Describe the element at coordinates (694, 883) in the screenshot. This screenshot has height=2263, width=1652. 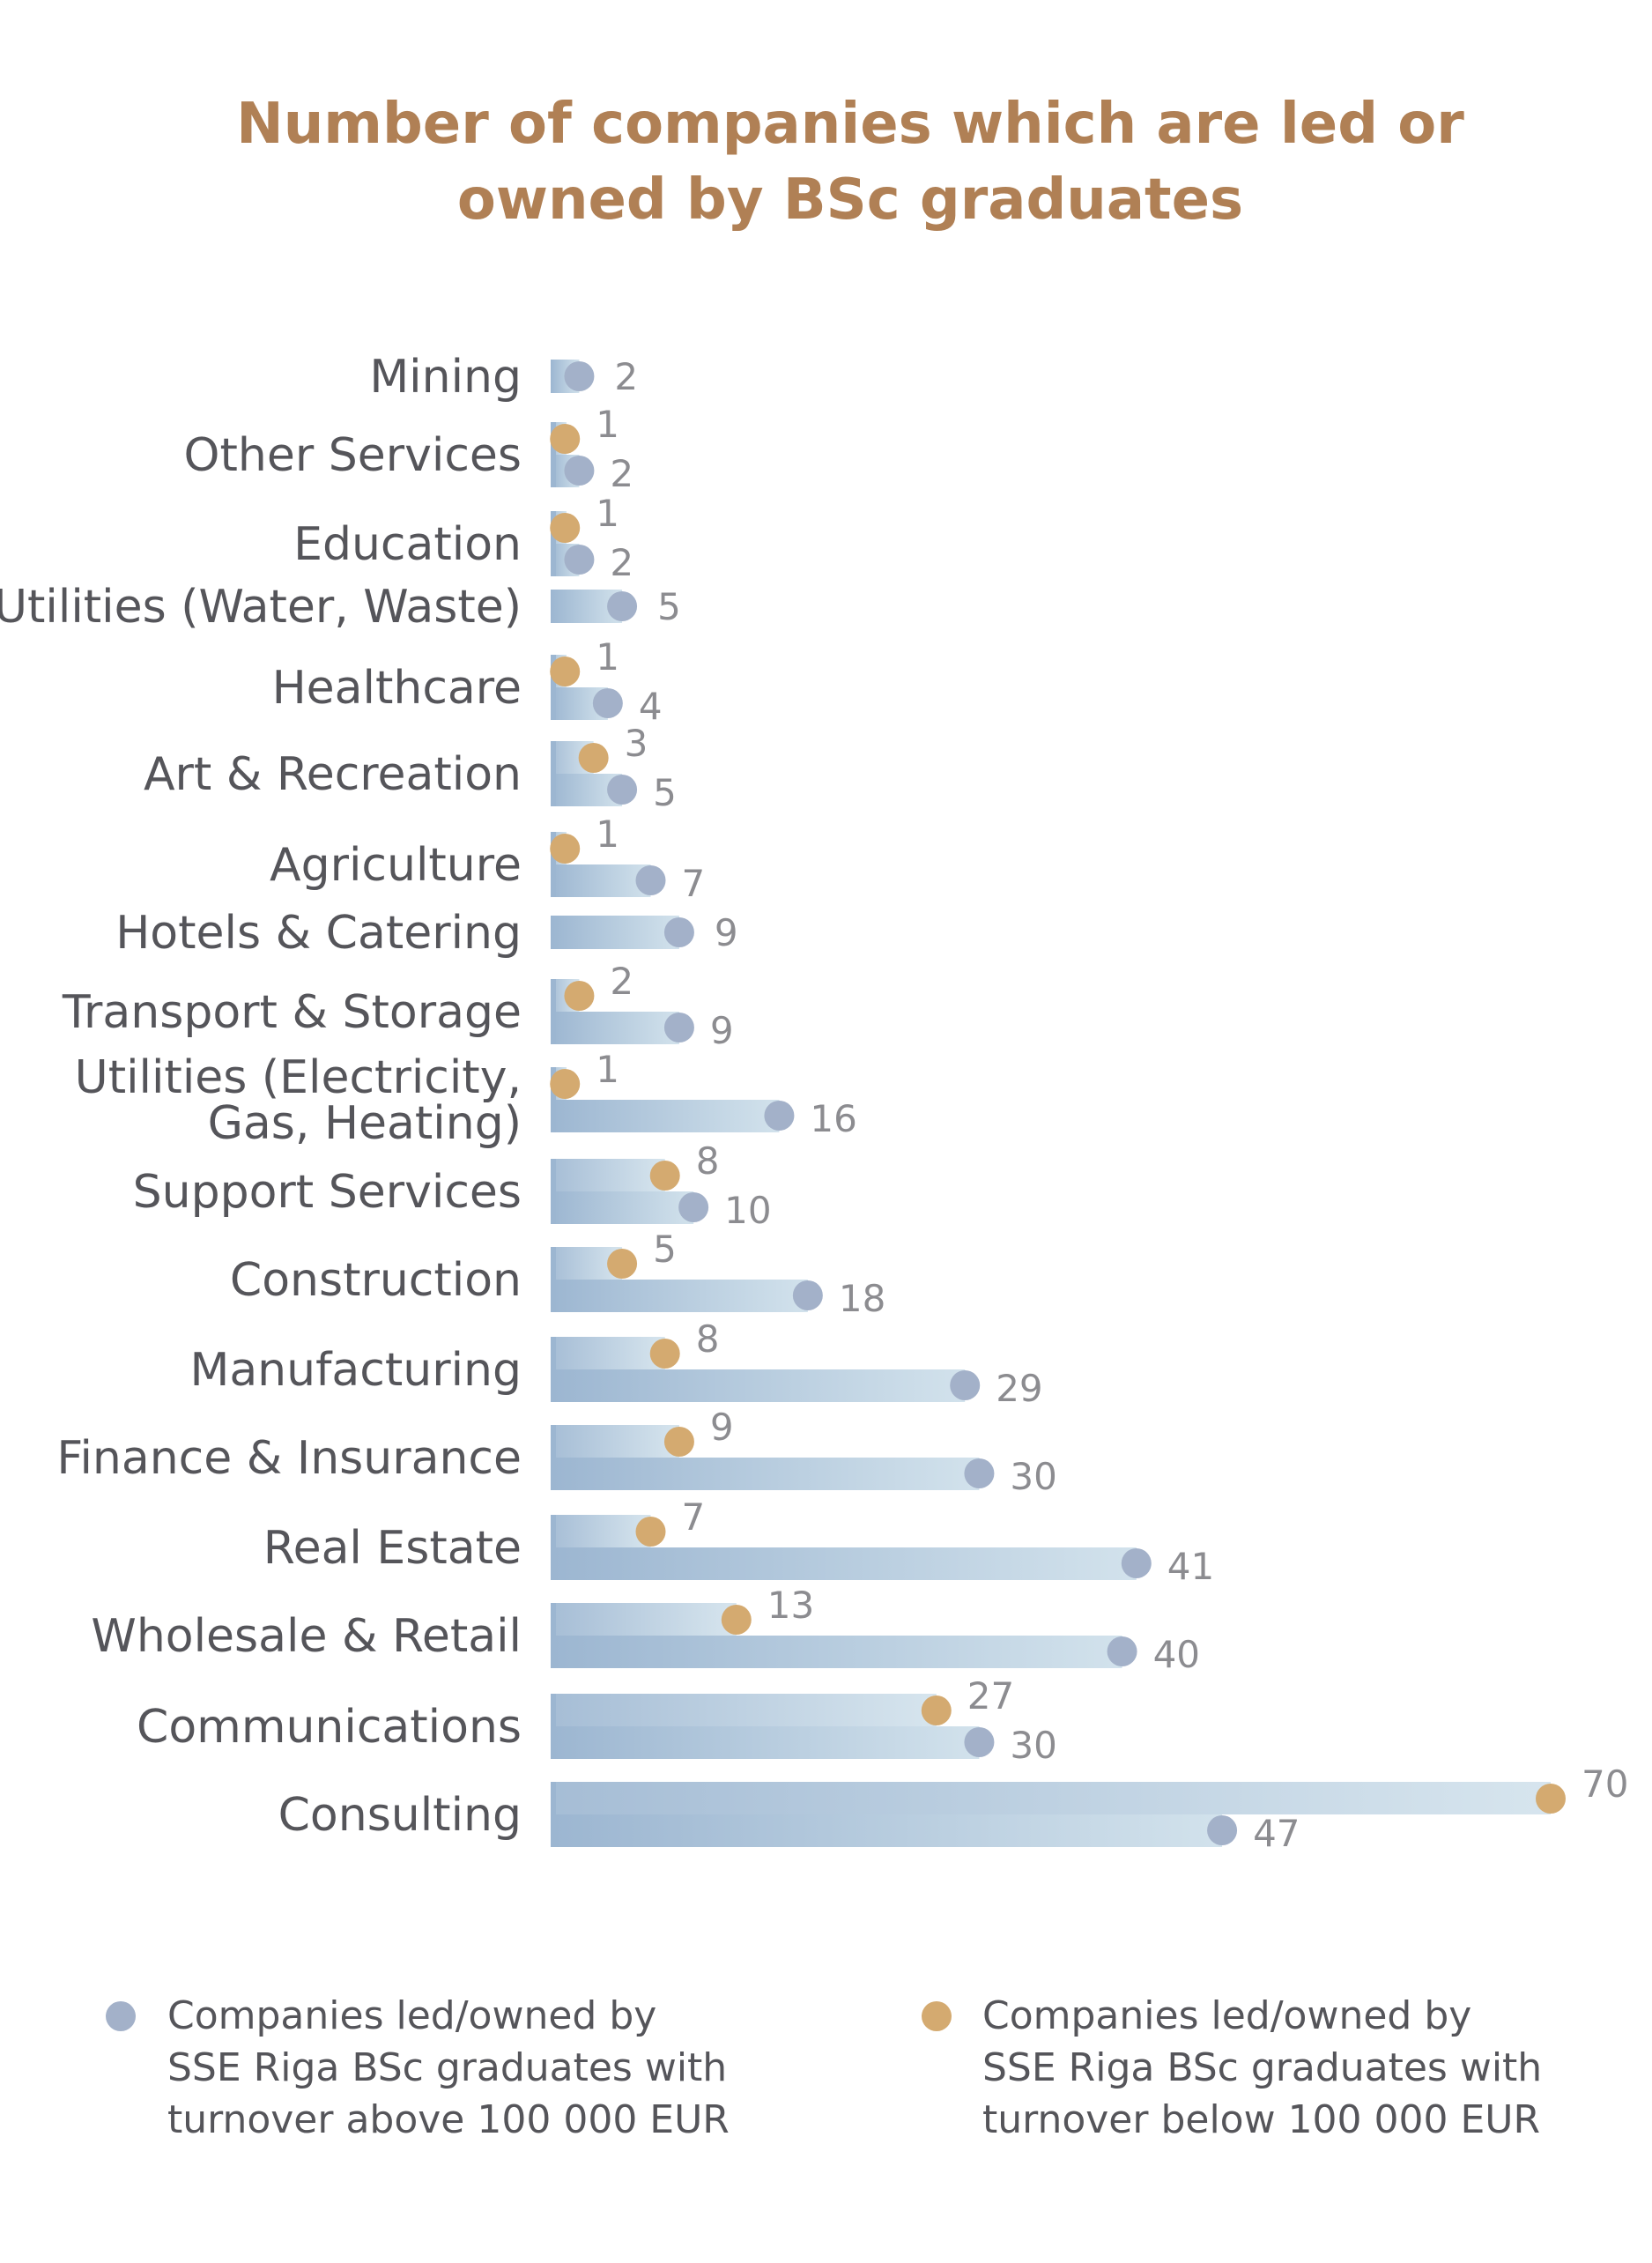
I see `value-label-above-100k: 7` at that location.